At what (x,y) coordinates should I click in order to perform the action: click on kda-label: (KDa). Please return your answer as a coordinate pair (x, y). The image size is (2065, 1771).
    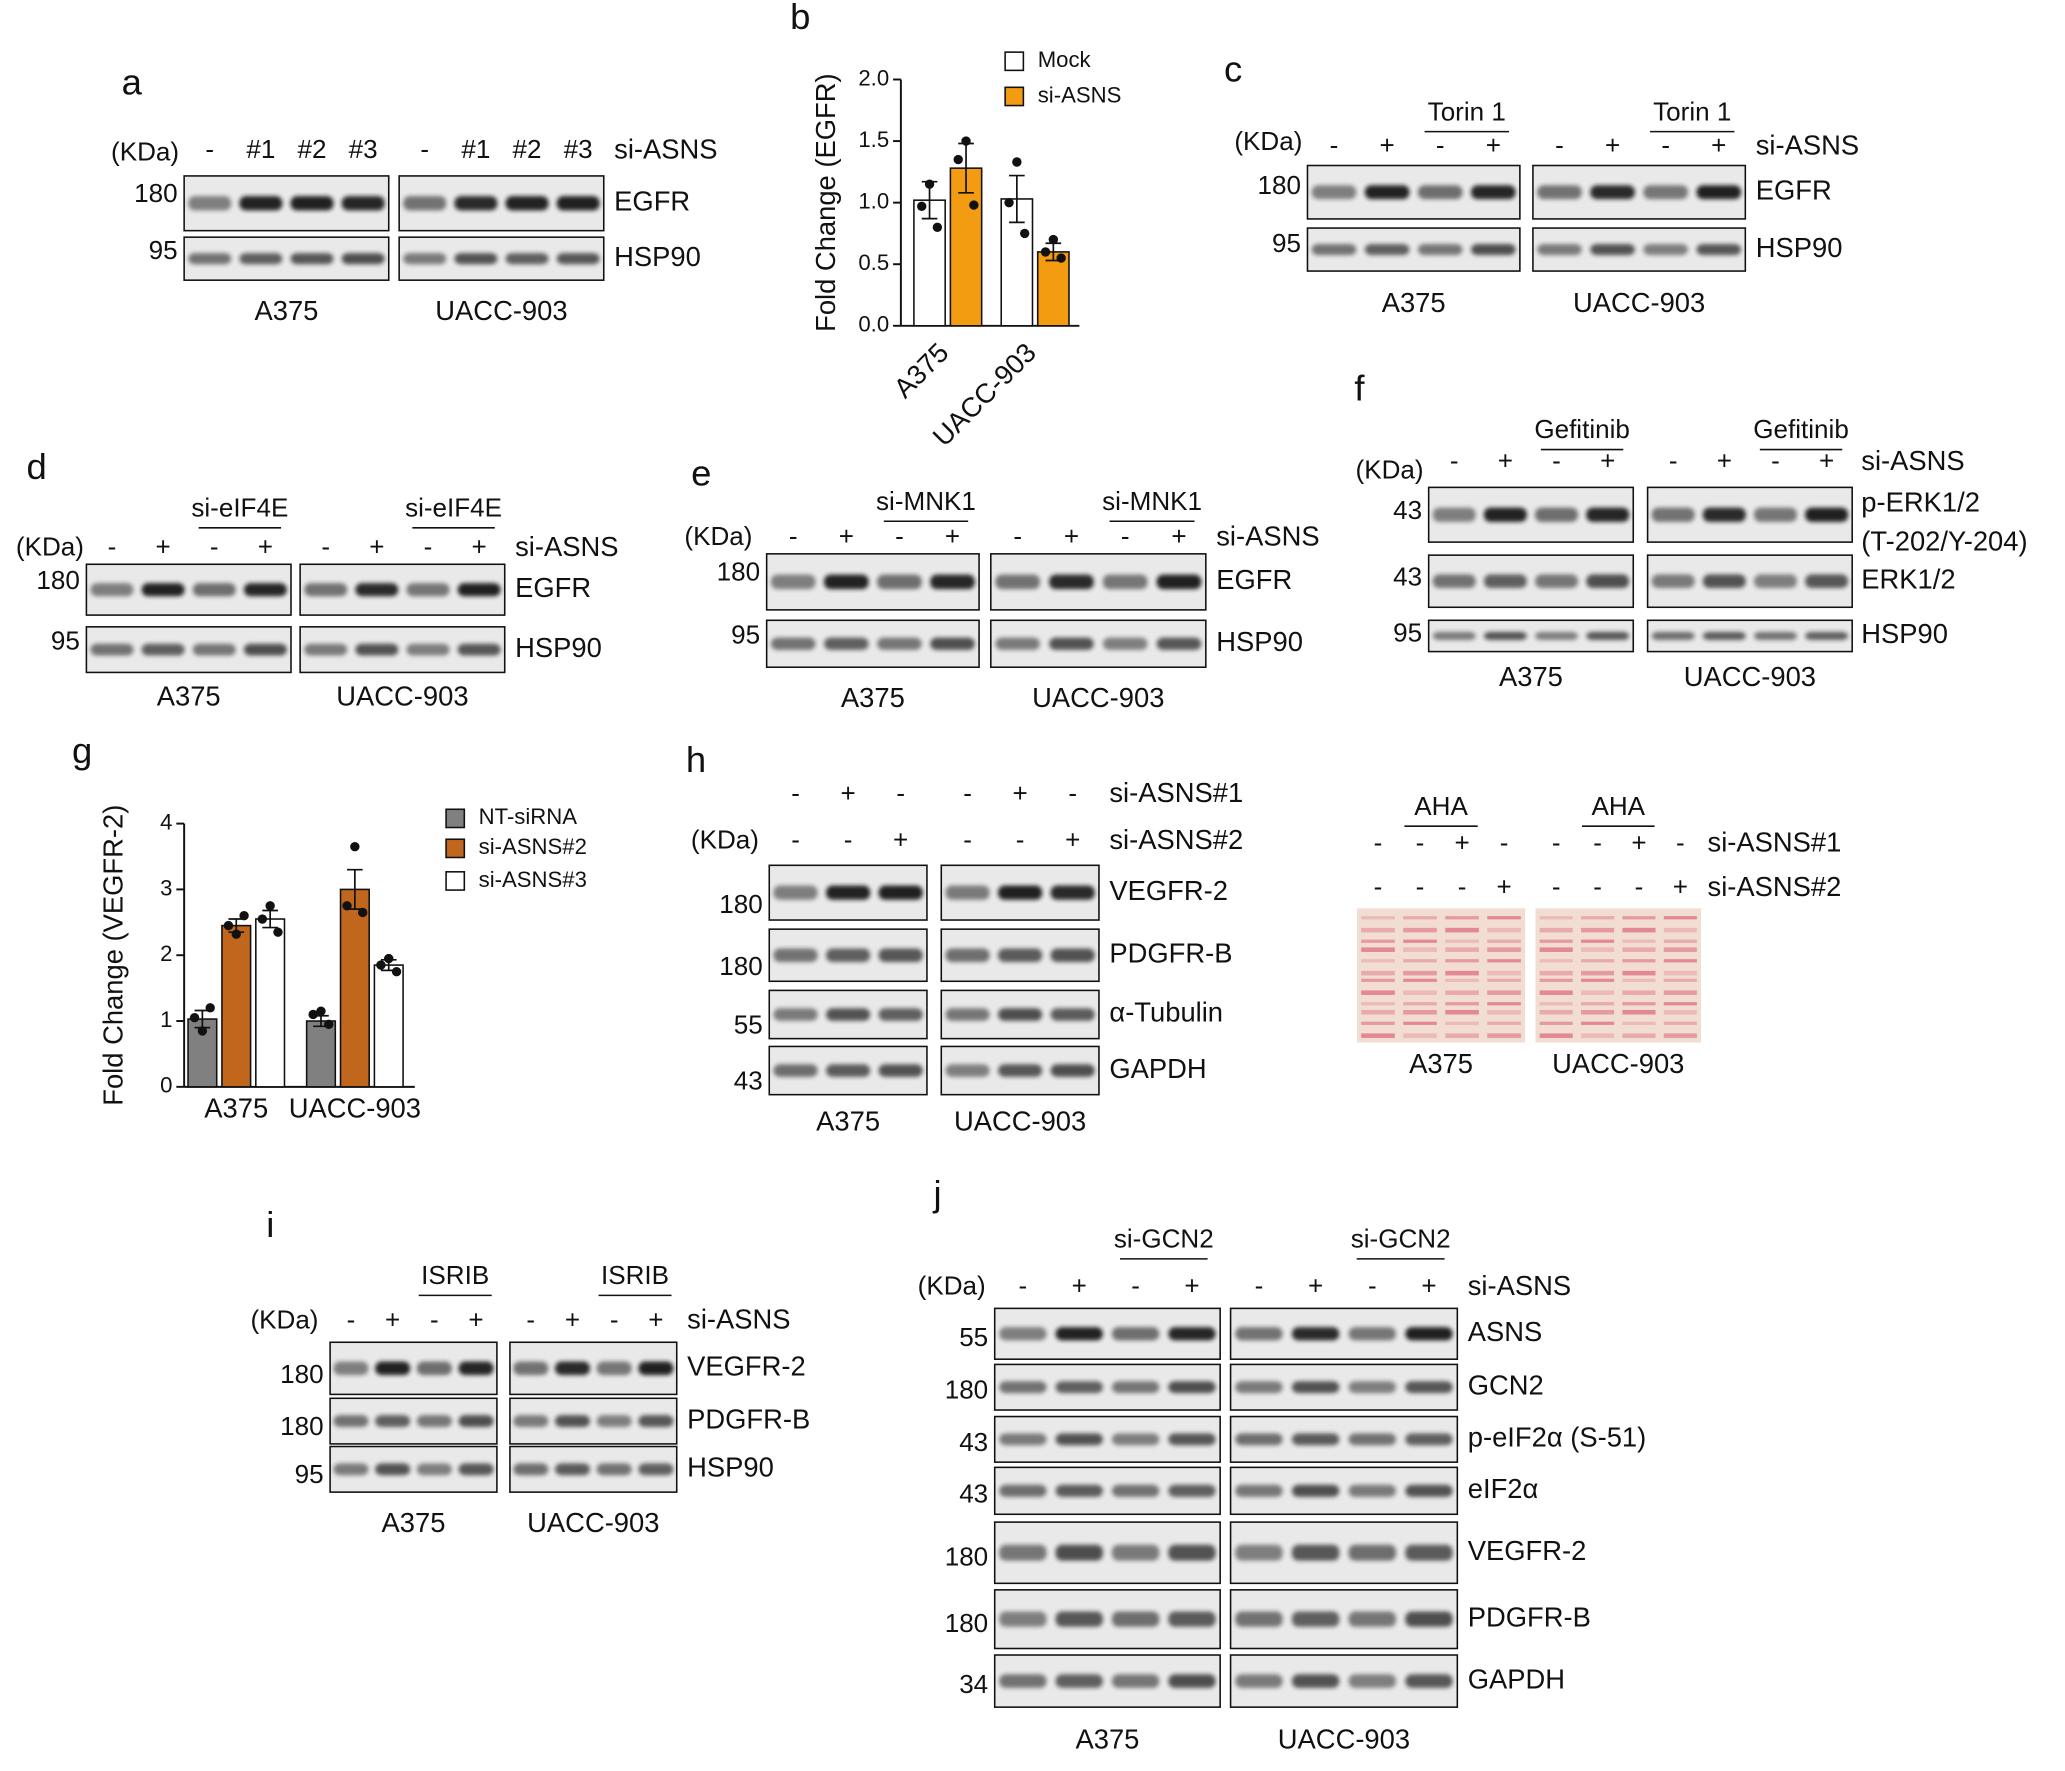
    Looking at the image, I should click on (50, 547).